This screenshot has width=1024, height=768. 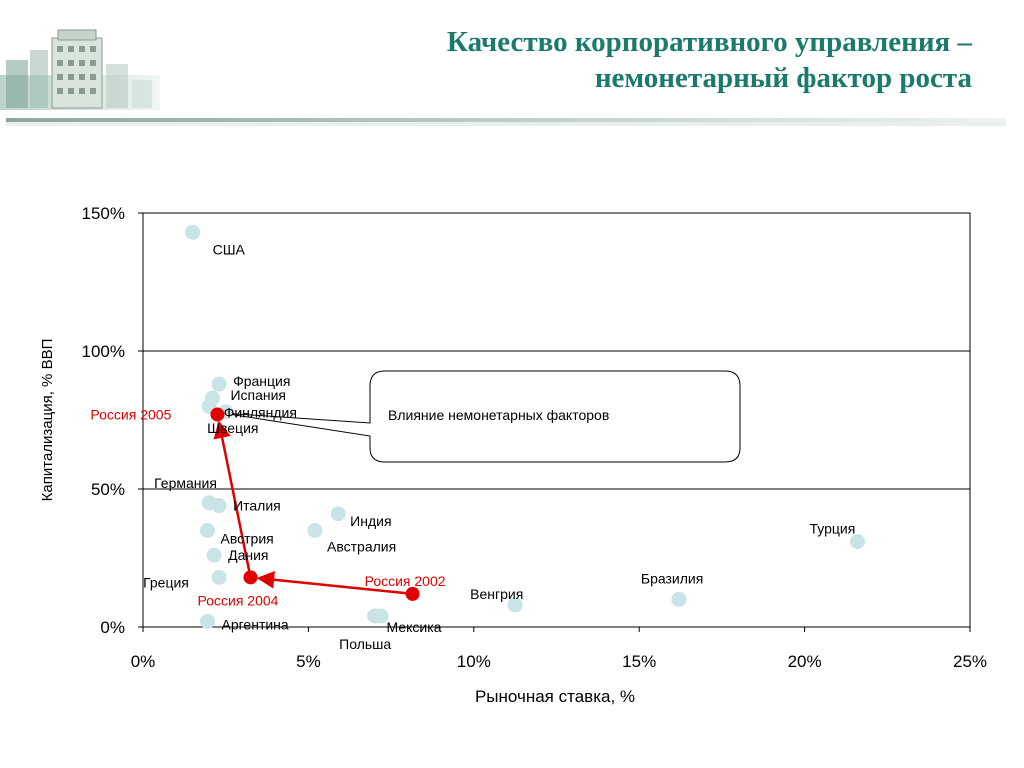 What do you see at coordinates (260, 413) in the screenshot?
I see `data-point-label: Финляндия` at bounding box center [260, 413].